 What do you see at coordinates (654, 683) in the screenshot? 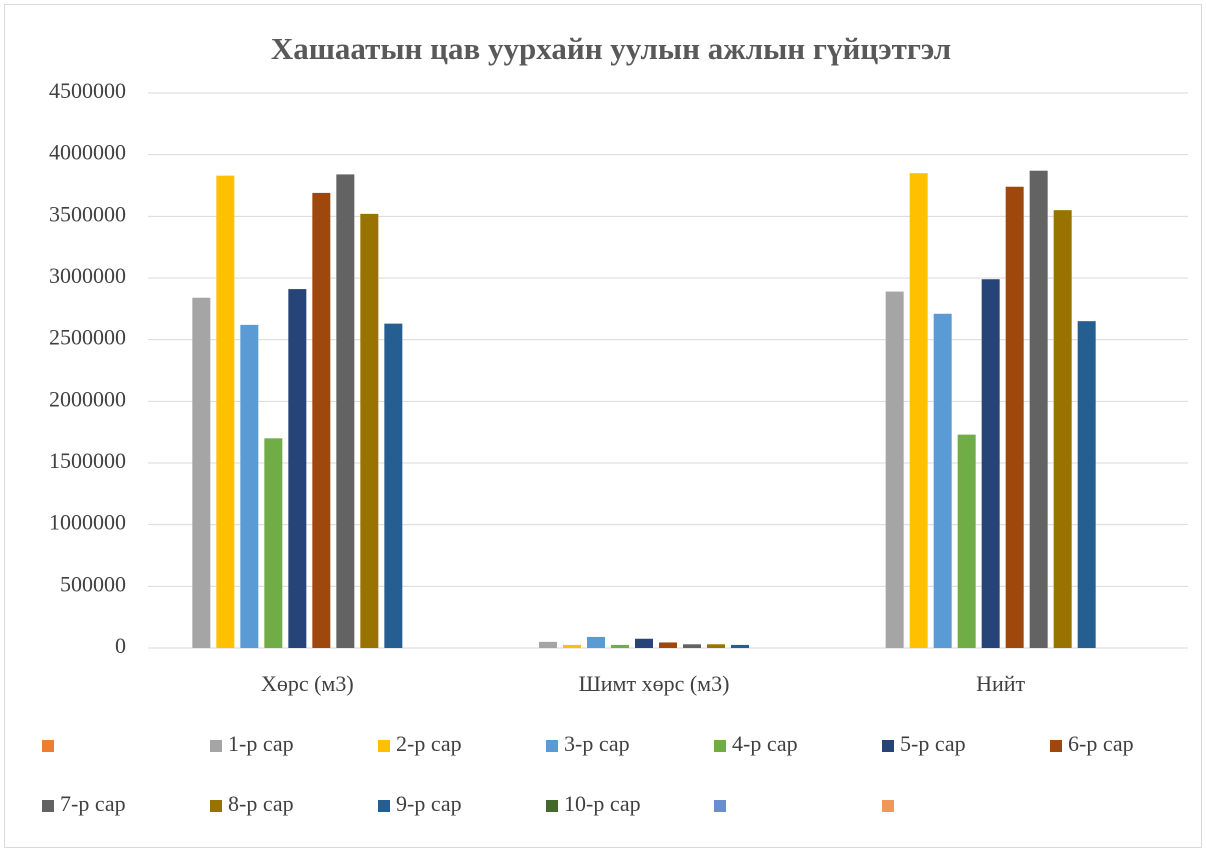
I see `x-tick-label: Шимт хөрс (м3)` at bounding box center [654, 683].